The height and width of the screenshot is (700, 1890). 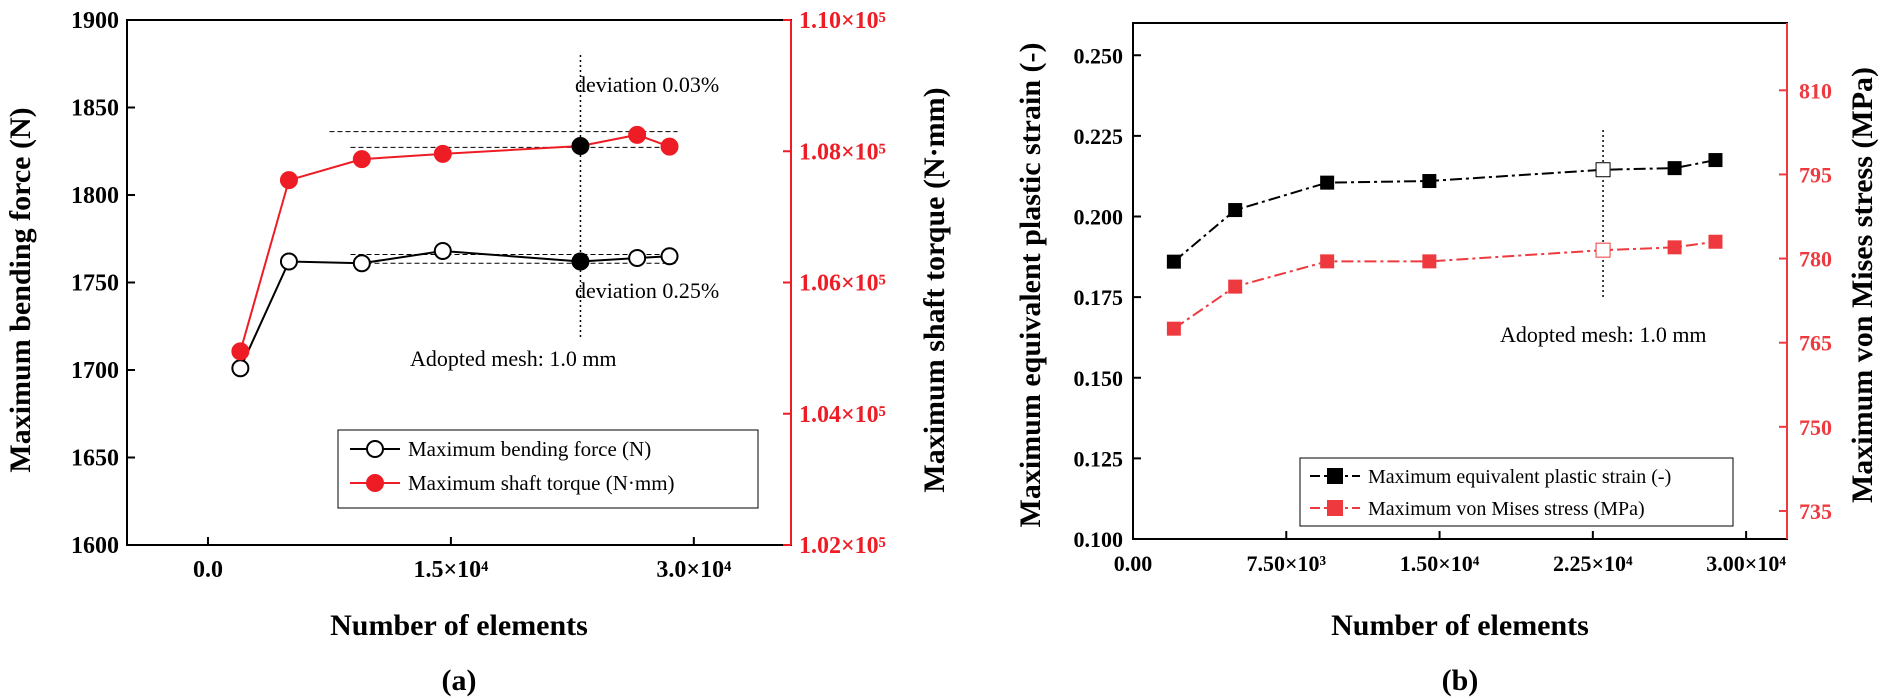 I want to click on panel-b-y-left-tick-label: 0.100, so click(x=1099, y=539).